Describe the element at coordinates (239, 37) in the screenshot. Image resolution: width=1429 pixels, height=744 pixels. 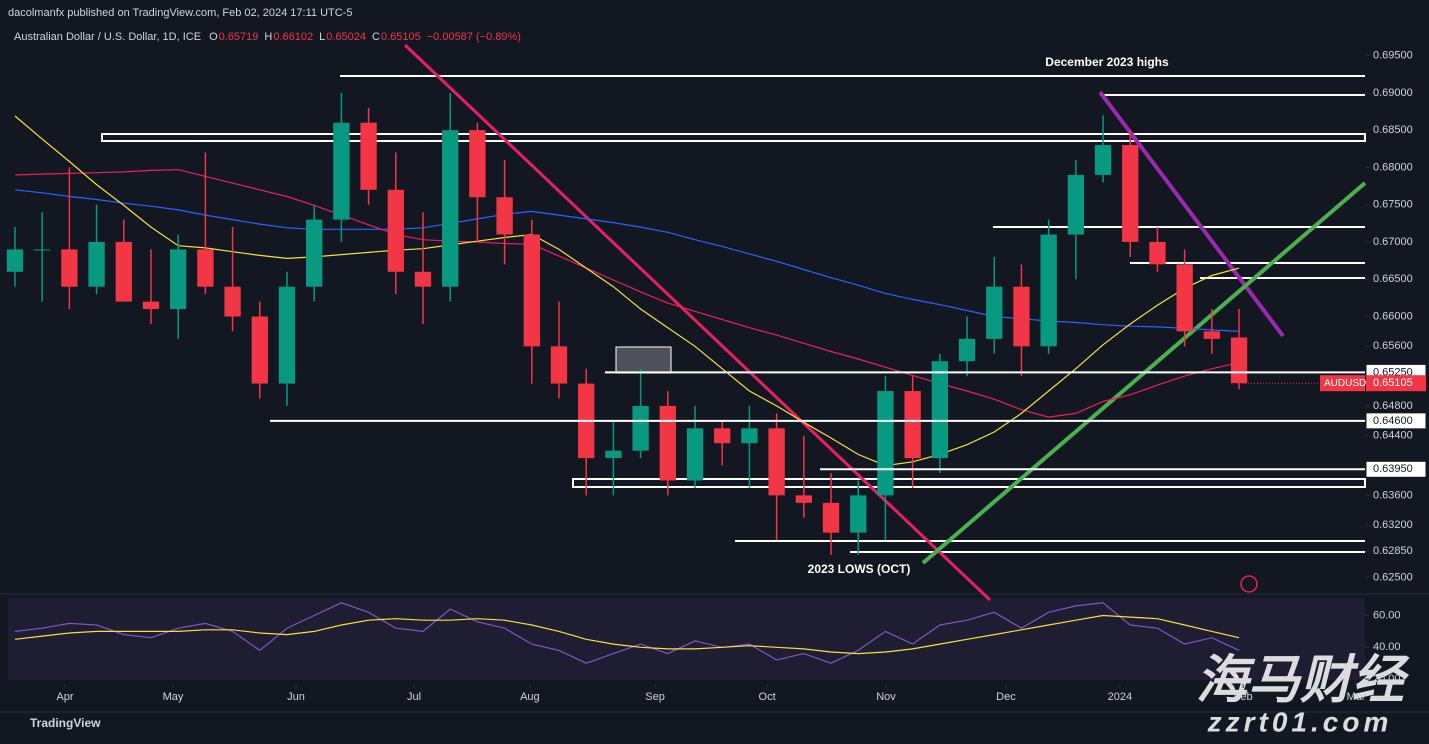
I see `legend-text: 0.65719` at that location.